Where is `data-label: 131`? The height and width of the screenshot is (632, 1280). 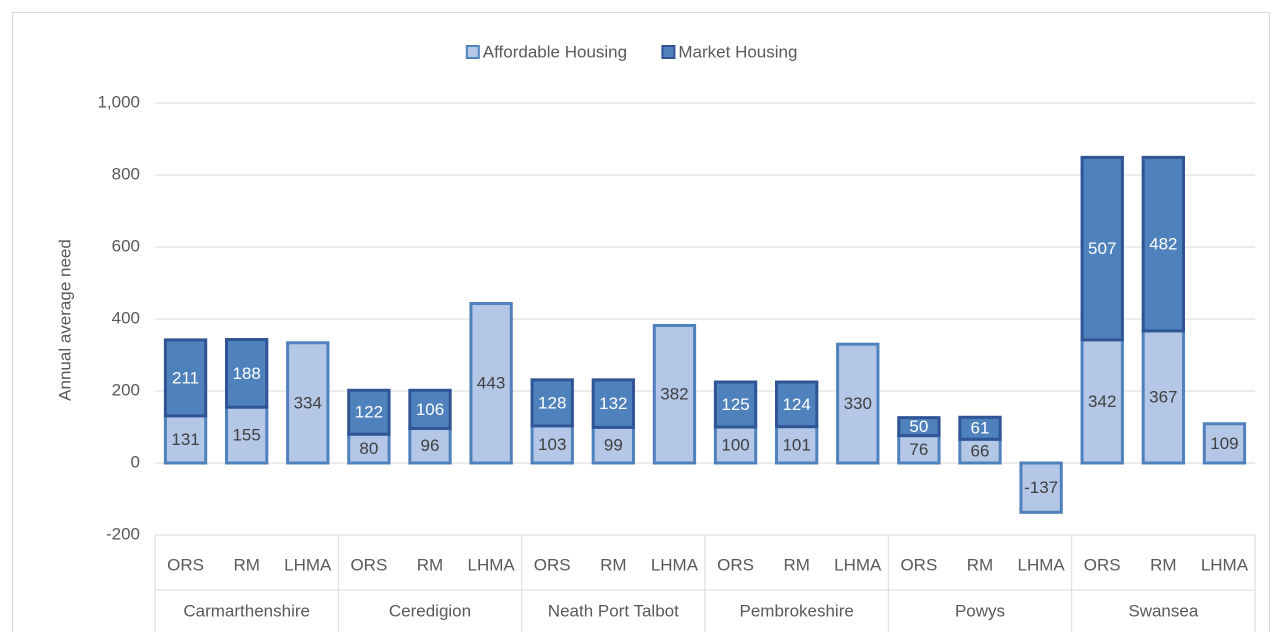
data-label: 131 is located at coordinates (185, 439).